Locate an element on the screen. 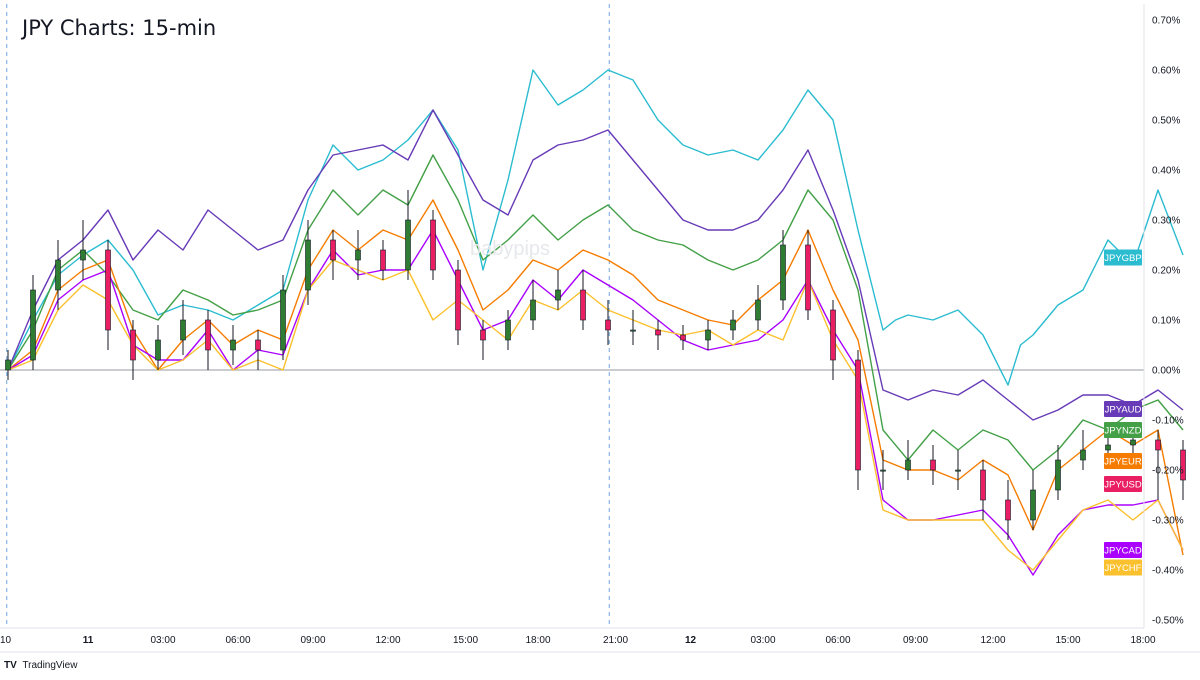  label-tag-jpyusd is located at coordinates (1123, 484).